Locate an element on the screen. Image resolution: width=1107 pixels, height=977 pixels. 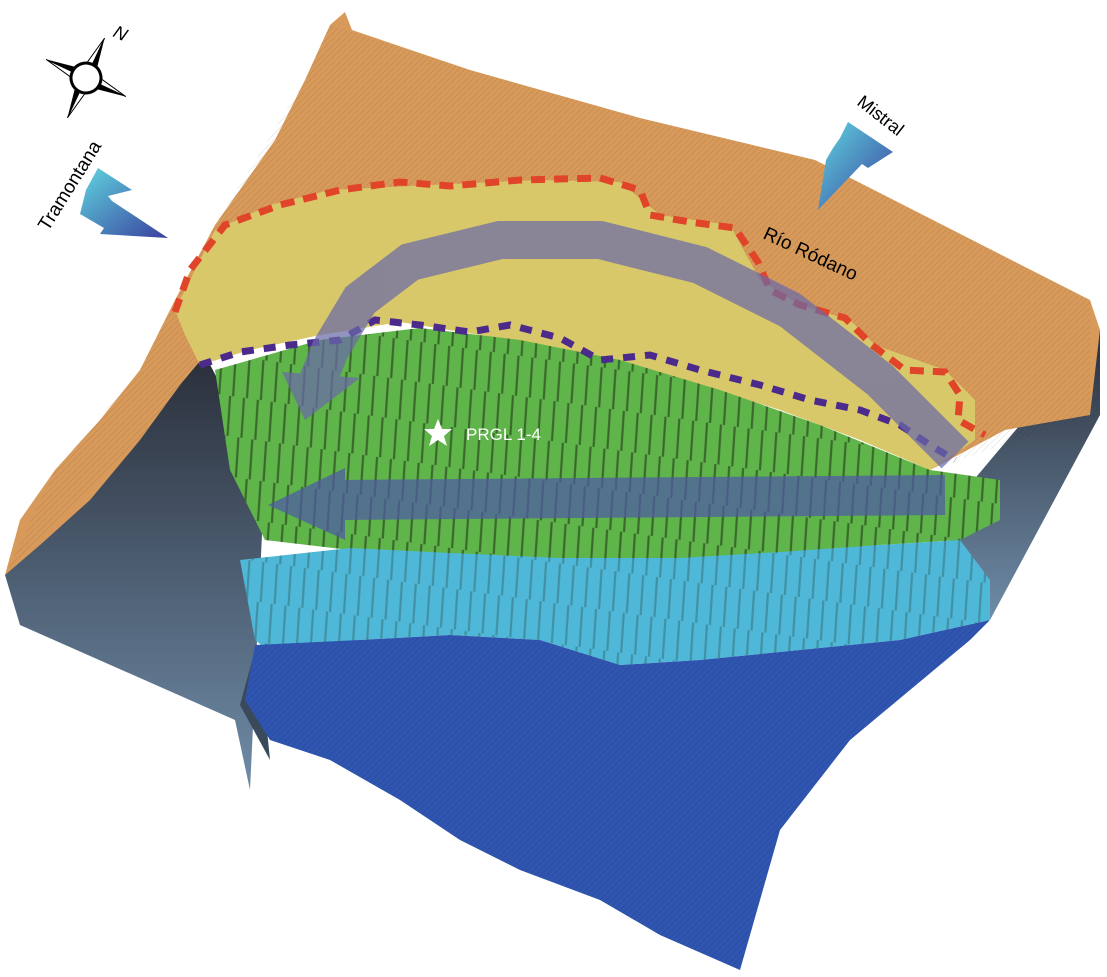
compass-north-label: N is located at coordinates (120, 33).